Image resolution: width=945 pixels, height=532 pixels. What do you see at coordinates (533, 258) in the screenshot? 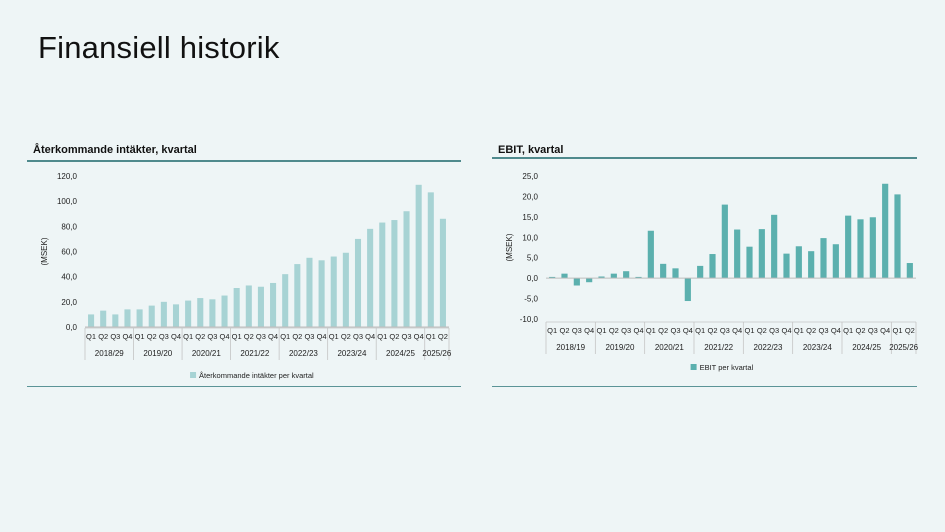
I see `y-tick-label: 5,0` at bounding box center [533, 258].